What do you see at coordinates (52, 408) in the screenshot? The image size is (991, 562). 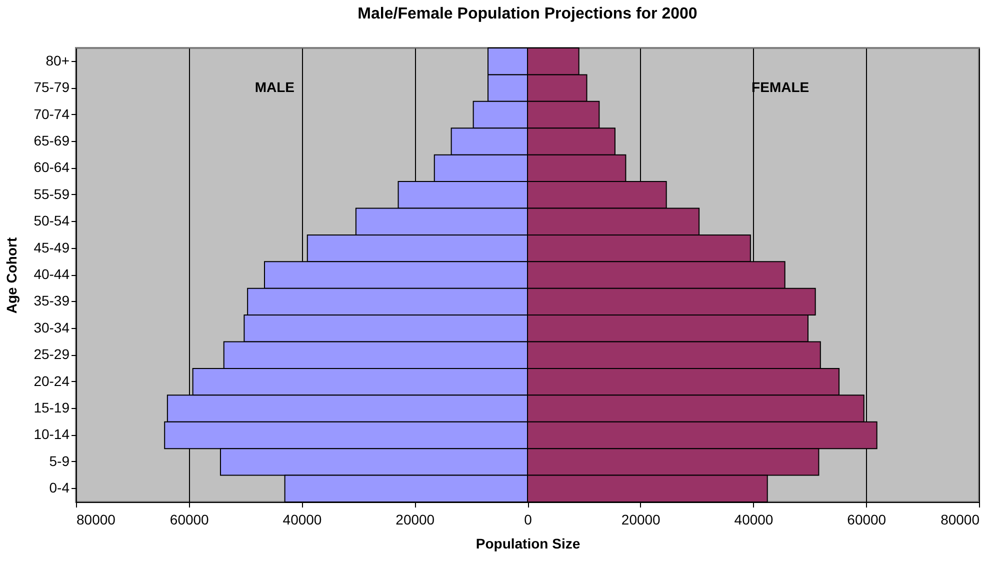 I see `y-tick-label: 15-19` at bounding box center [52, 408].